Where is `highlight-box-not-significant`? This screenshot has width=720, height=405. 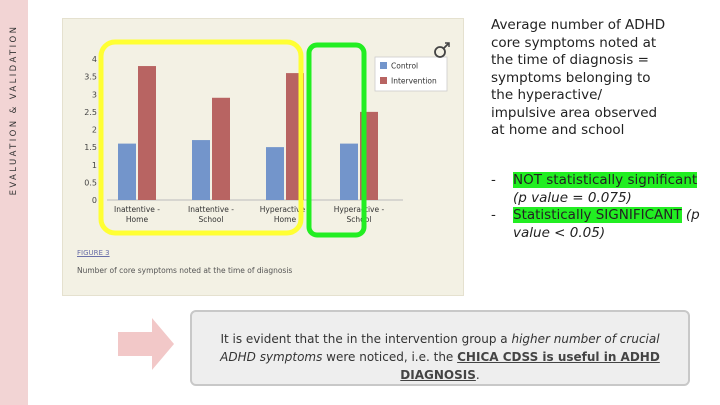
highlight-box-not-significant is located at coordinates (201, 137).